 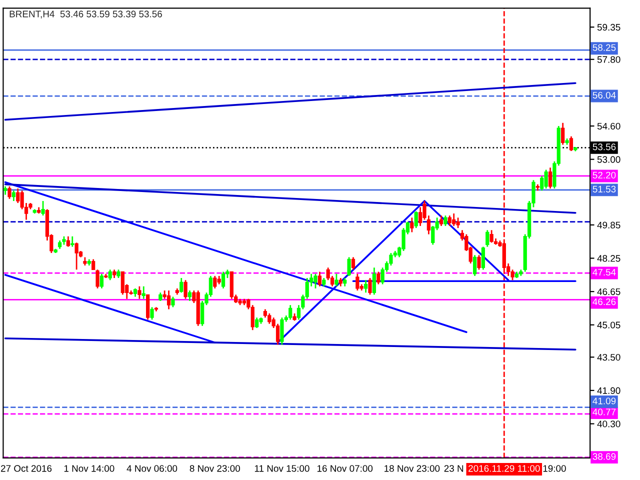 I want to click on y-tick-label: 54.60, so click(x=608, y=126).